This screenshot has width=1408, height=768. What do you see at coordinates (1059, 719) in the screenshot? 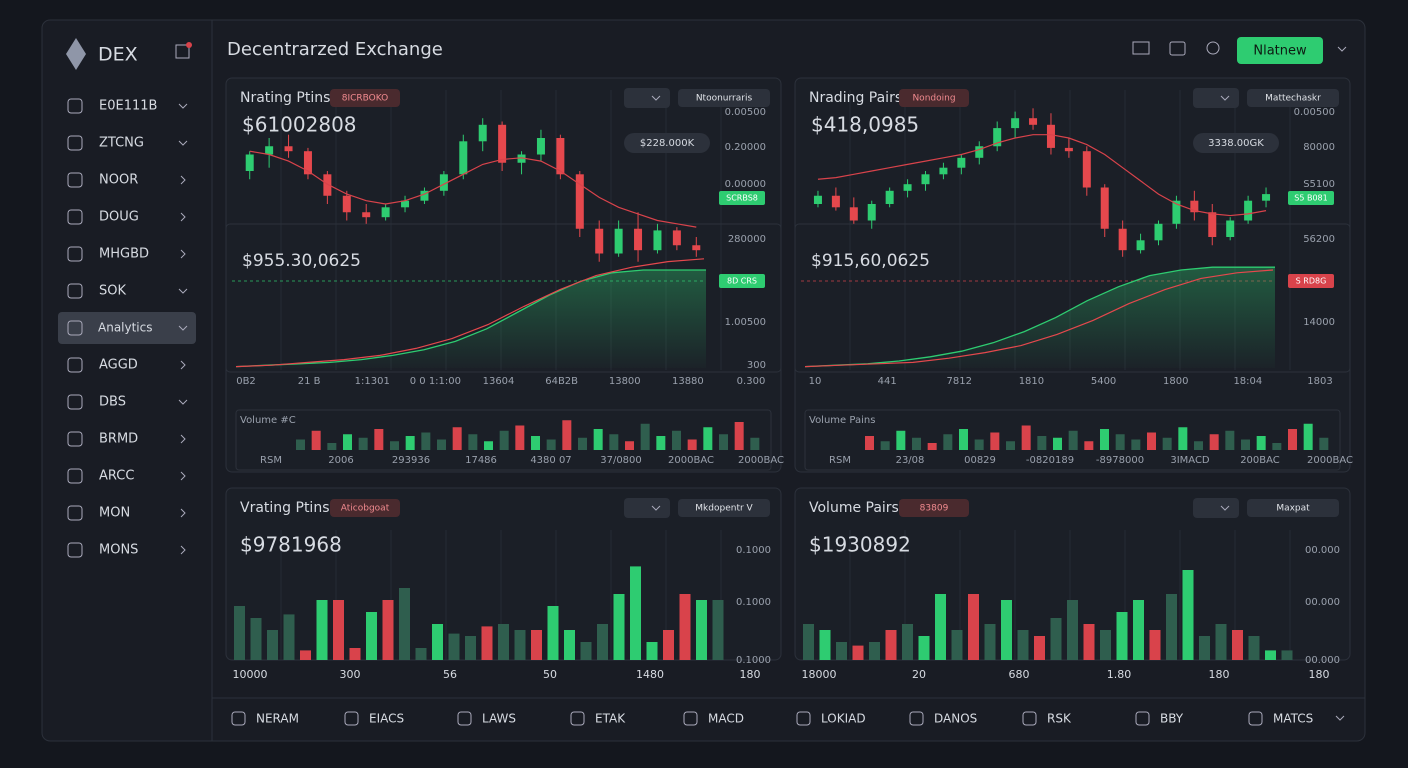
I see `tool-label: RSK` at bounding box center [1059, 719].